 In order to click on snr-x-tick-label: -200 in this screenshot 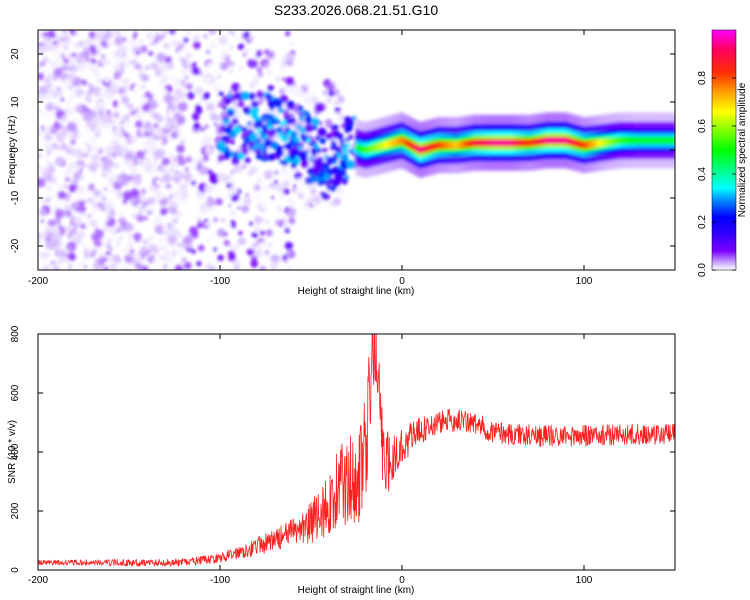, I will do `click(38, 580)`.